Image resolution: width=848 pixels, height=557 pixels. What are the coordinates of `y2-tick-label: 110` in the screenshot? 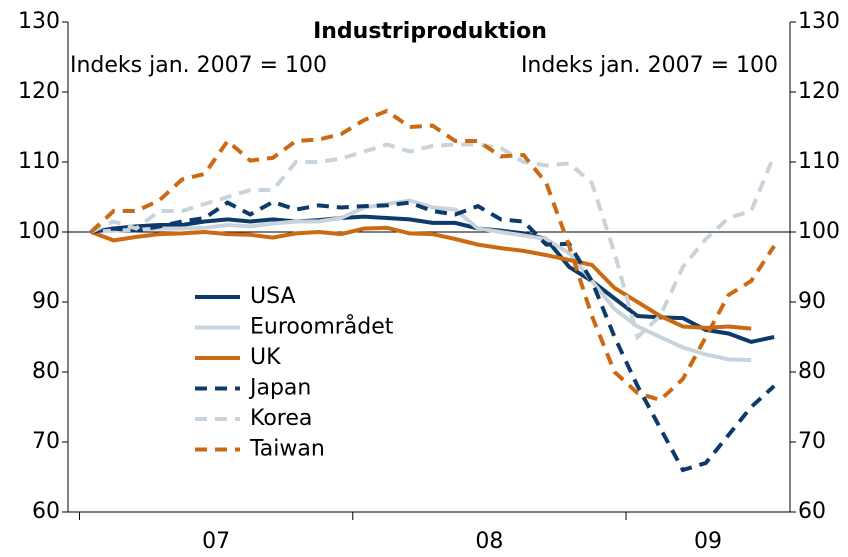 It's located at (819, 161).